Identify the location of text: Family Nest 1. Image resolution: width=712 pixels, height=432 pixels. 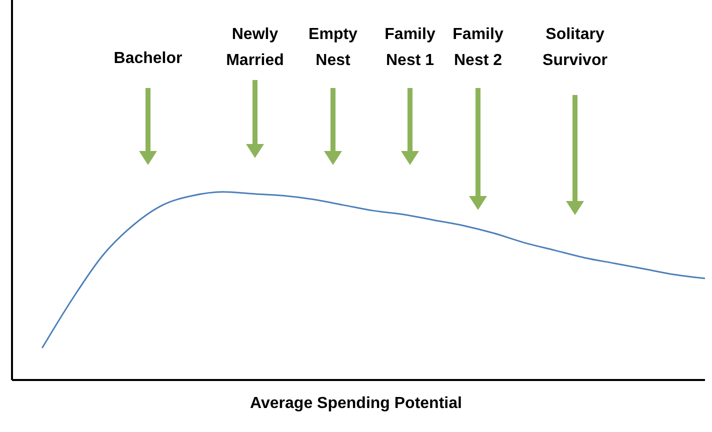
(410, 47).